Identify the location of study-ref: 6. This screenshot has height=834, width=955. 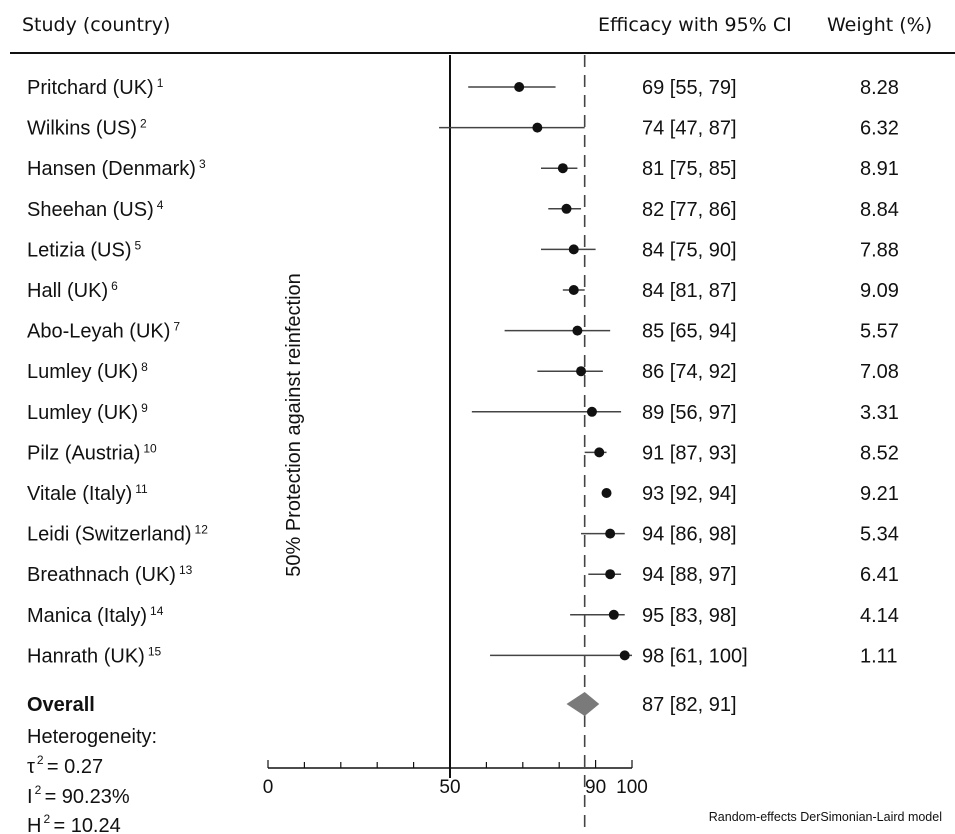
(114, 286).